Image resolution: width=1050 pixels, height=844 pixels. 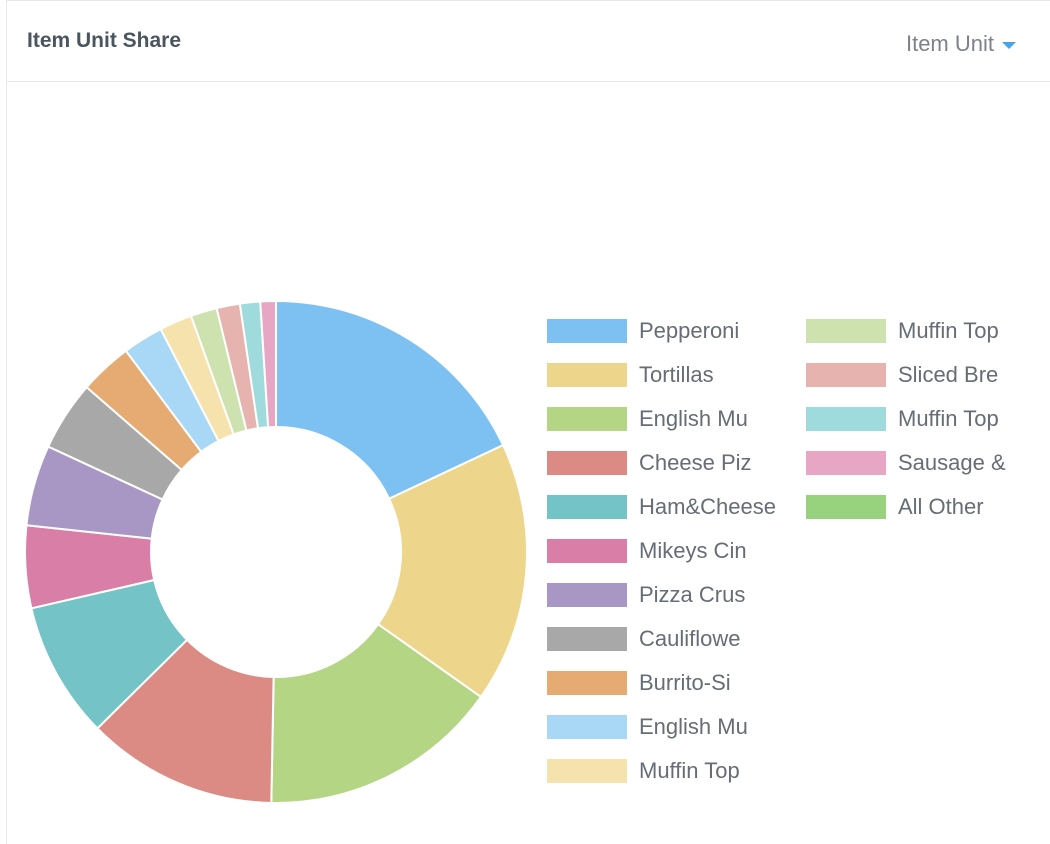 I want to click on legend-item: All Other, so click(x=895, y=506).